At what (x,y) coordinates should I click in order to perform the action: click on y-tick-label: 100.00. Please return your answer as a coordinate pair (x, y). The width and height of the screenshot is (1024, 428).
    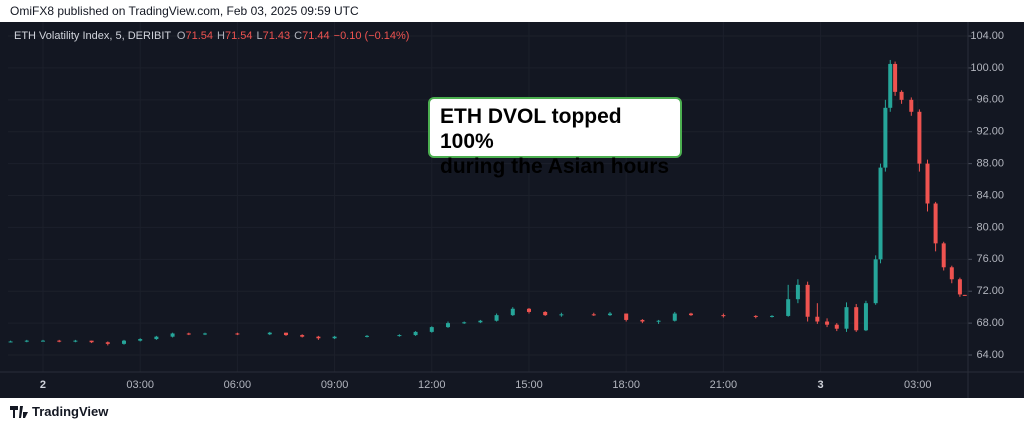
    Looking at the image, I should click on (987, 68).